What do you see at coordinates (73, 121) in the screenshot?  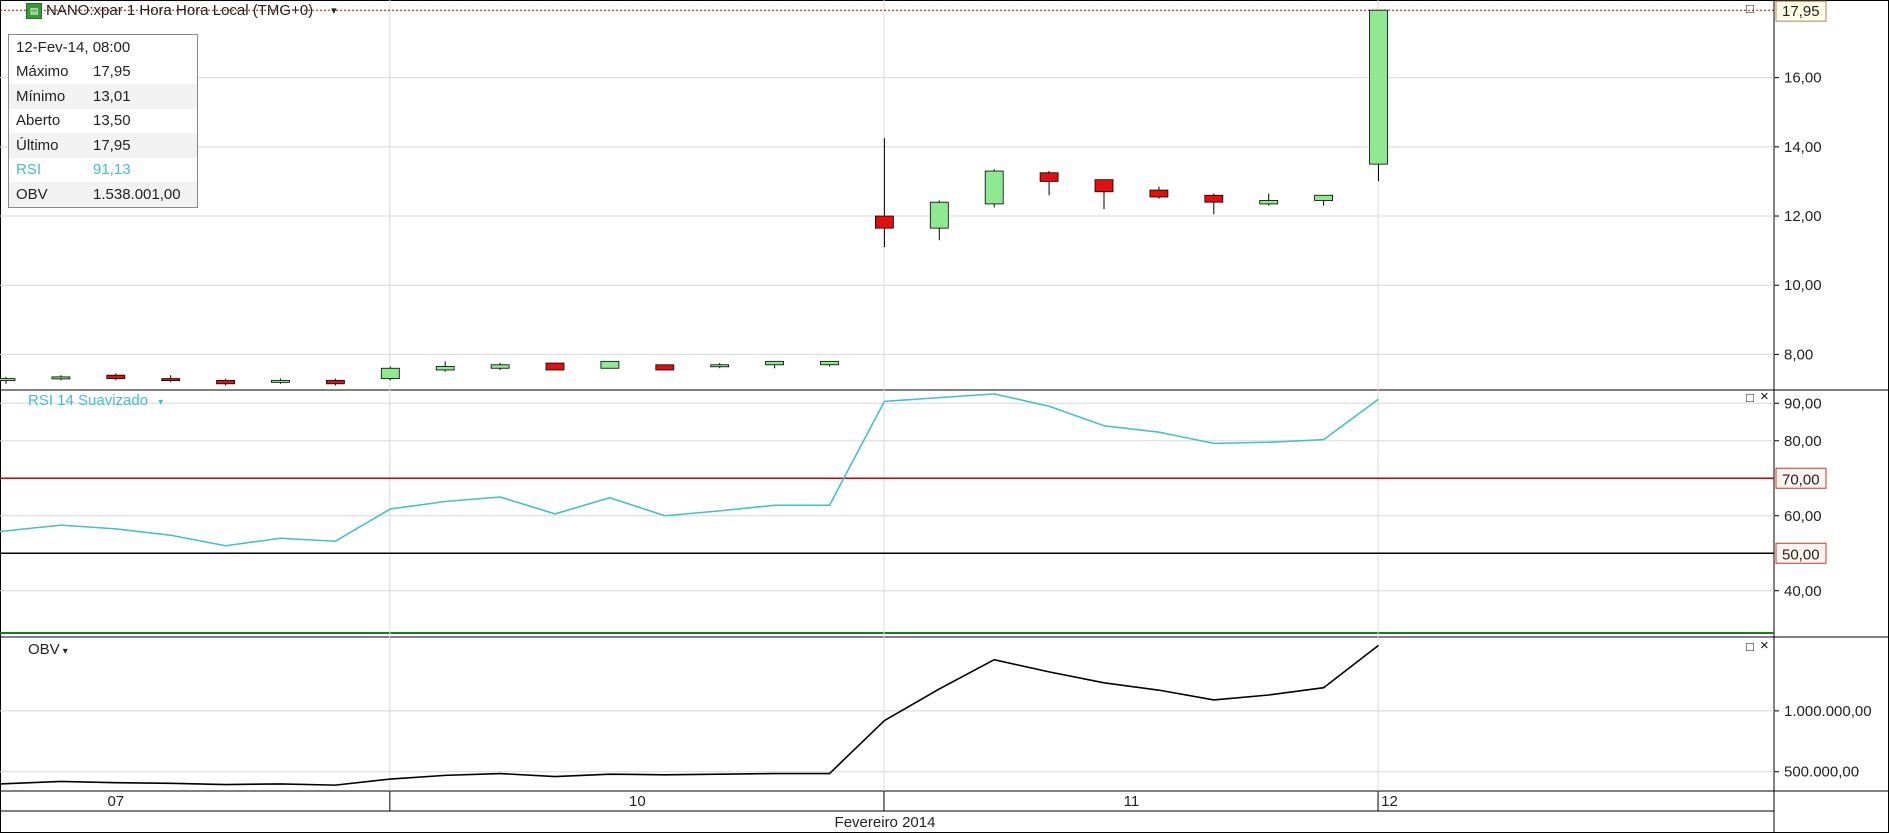 I see `data-window-row: Aberto 13,50` at bounding box center [73, 121].